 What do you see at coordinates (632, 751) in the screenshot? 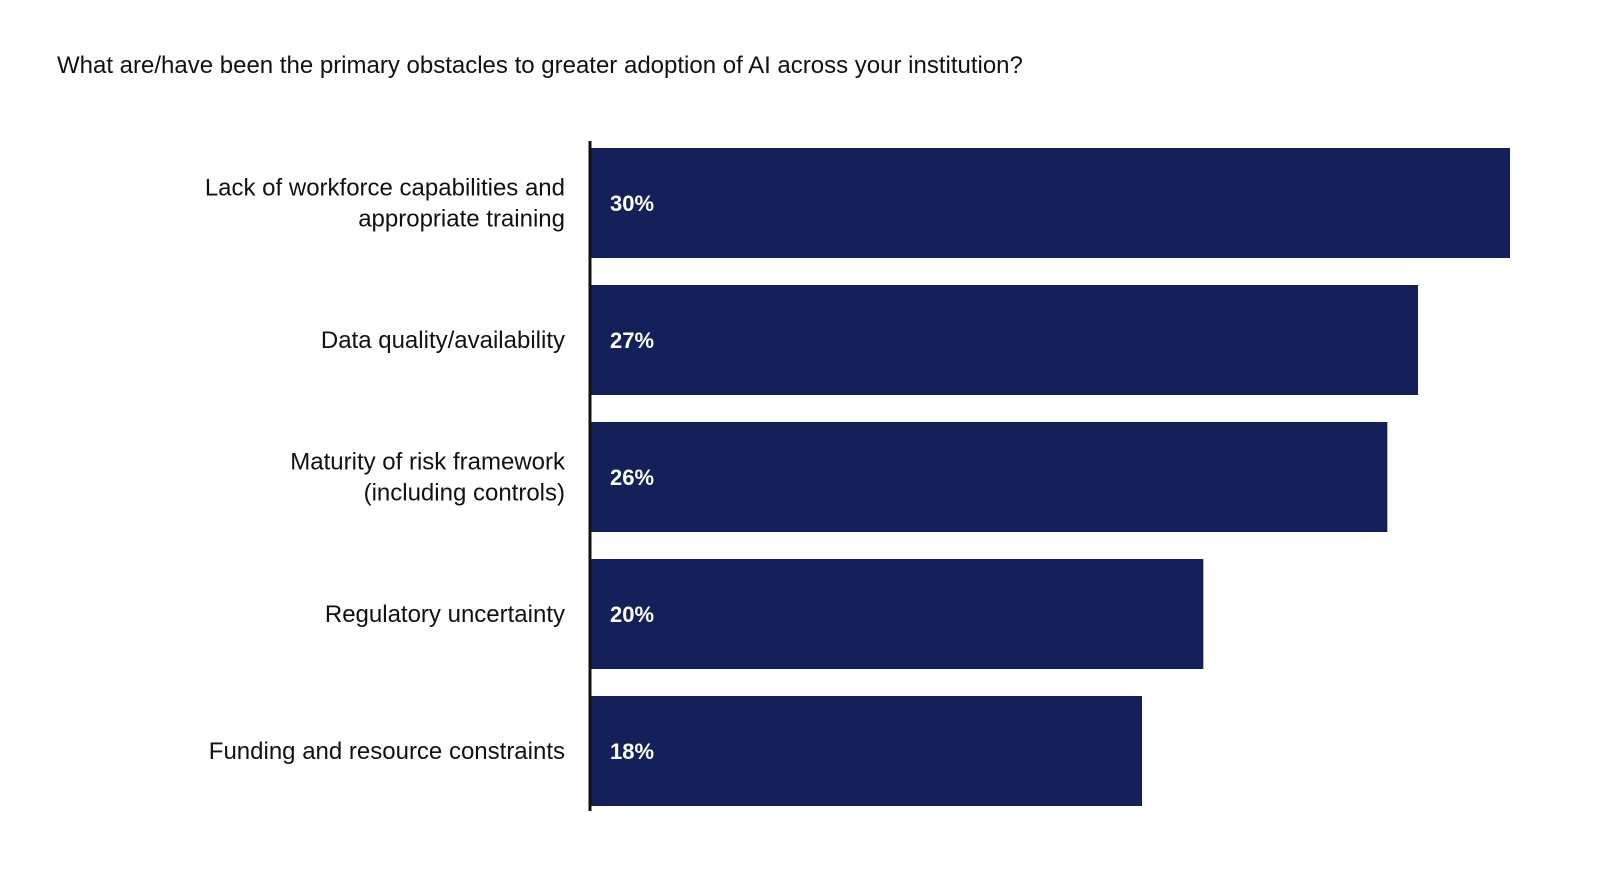
I see `value-label-5: 18%` at bounding box center [632, 751].